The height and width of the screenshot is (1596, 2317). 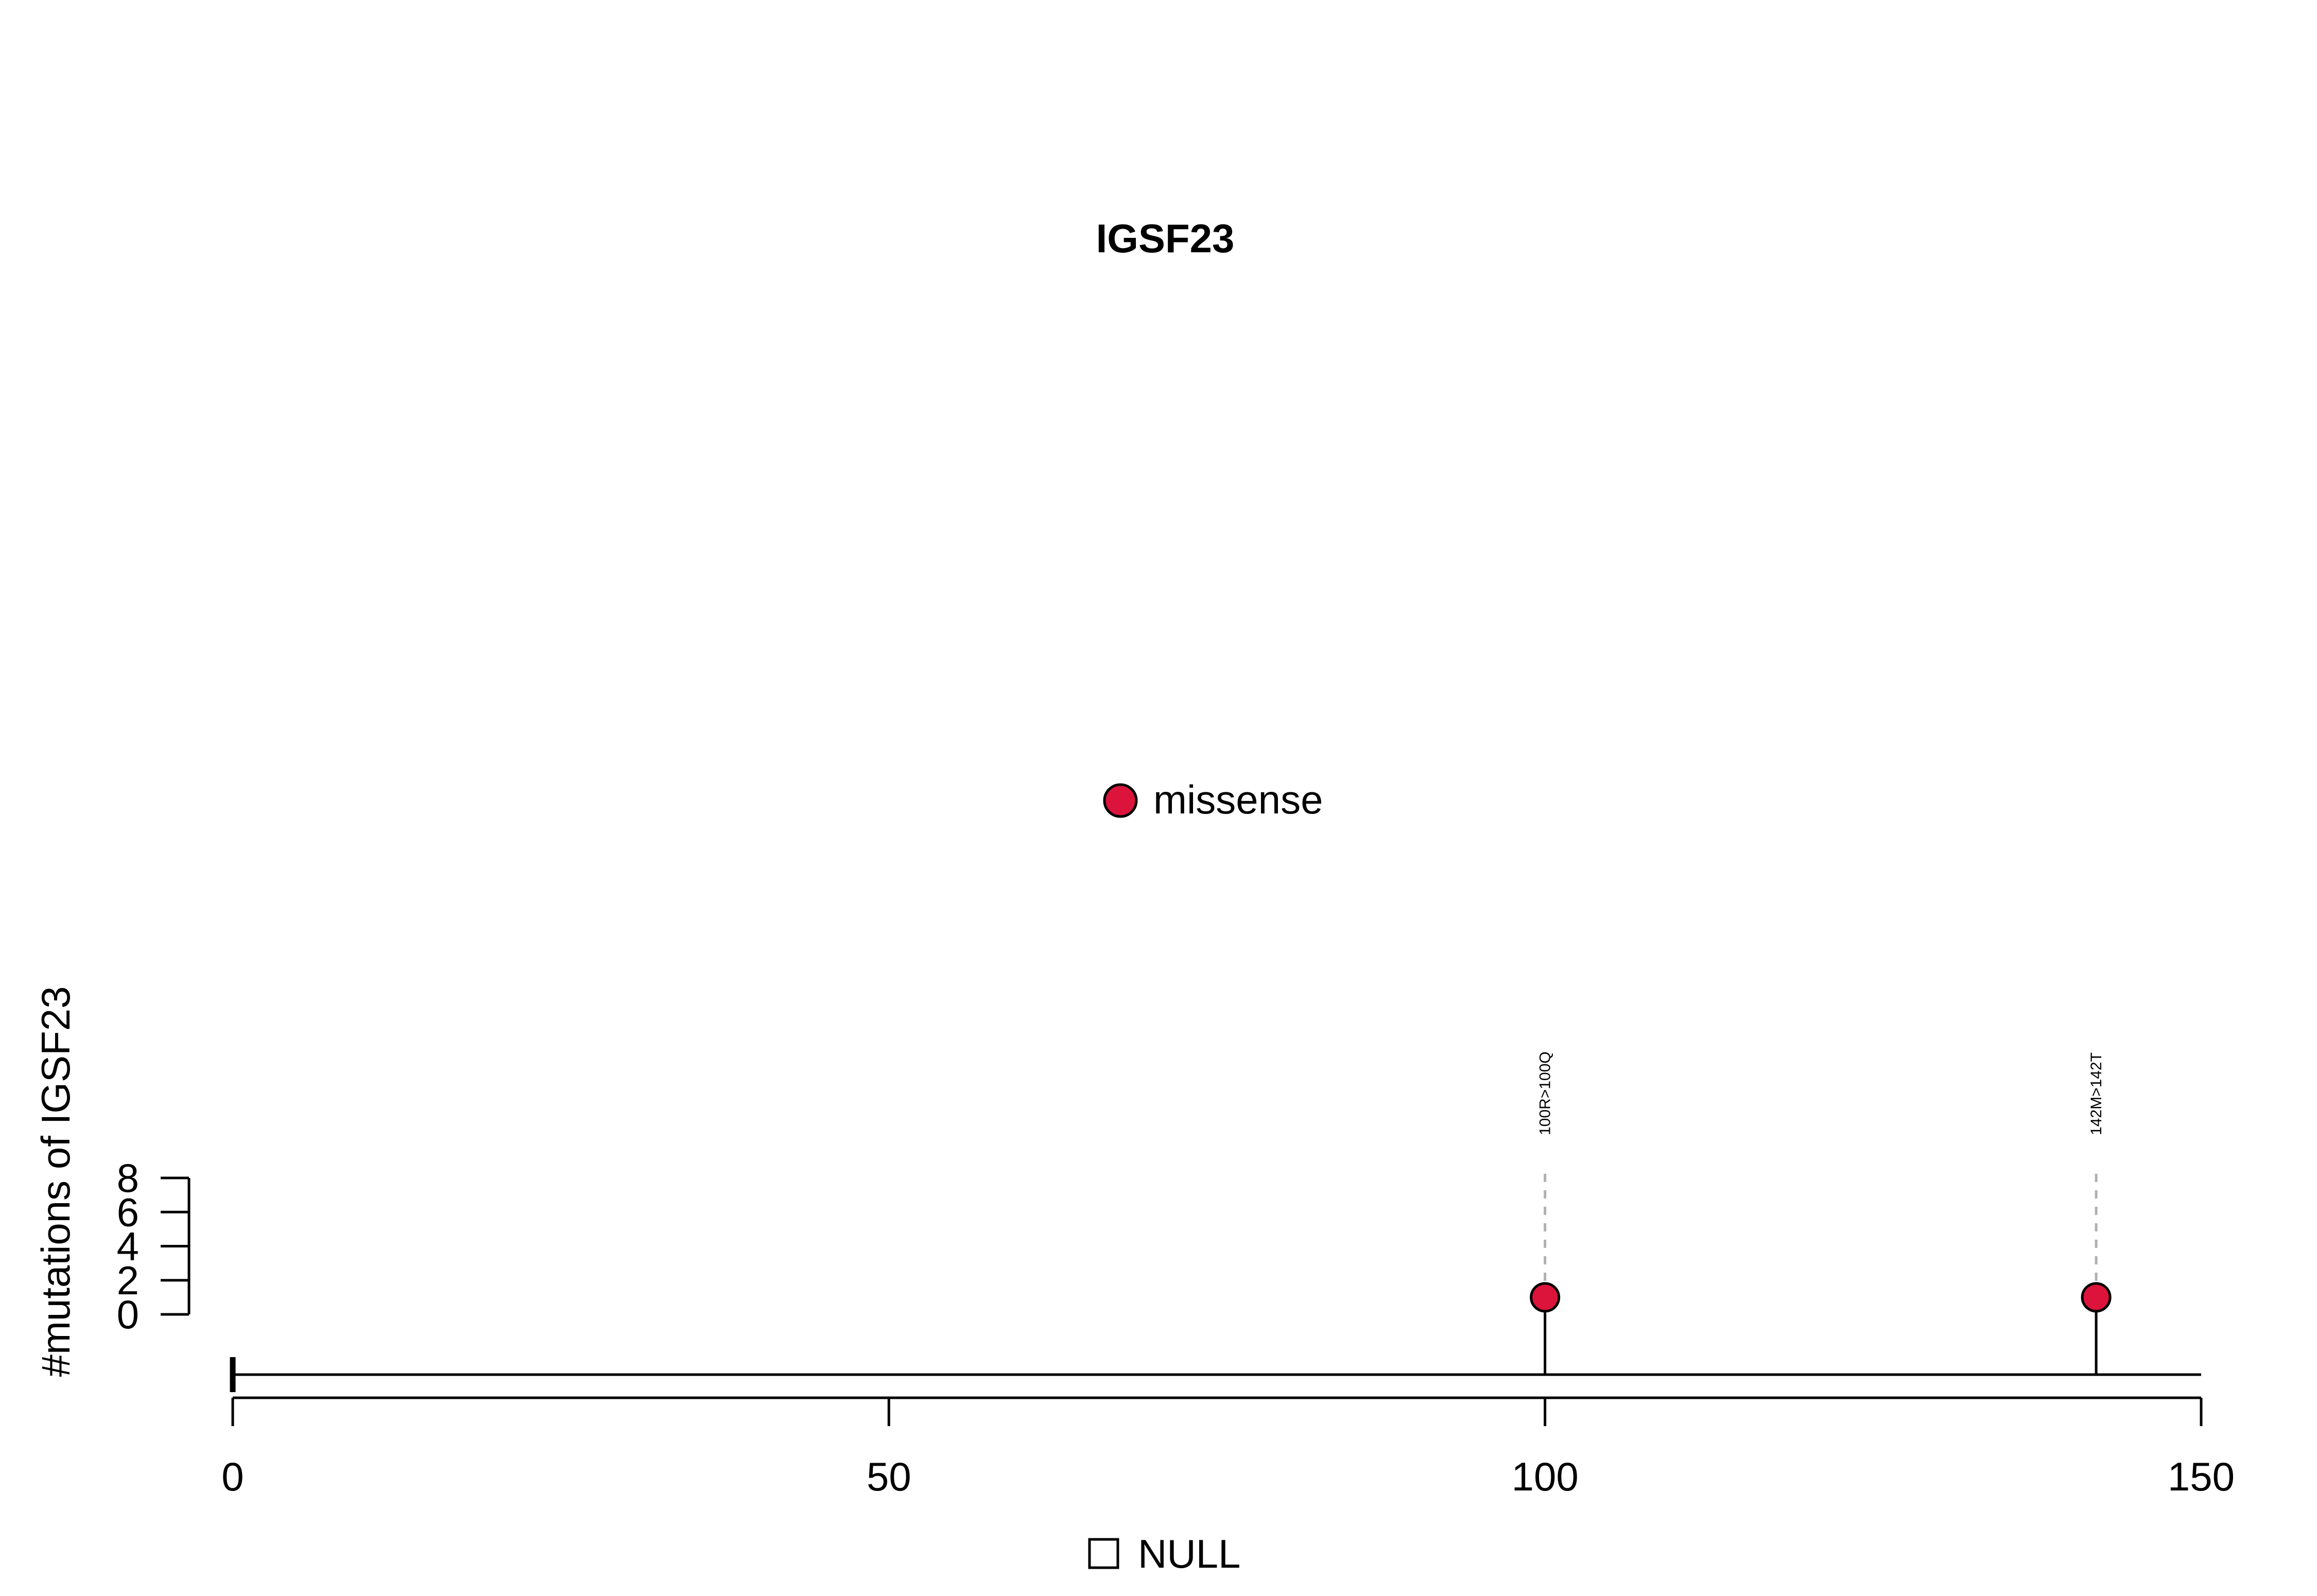 What do you see at coordinates (1238, 799) in the screenshot?
I see `legend-missense-label: missense` at bounding box center [1238, 799].